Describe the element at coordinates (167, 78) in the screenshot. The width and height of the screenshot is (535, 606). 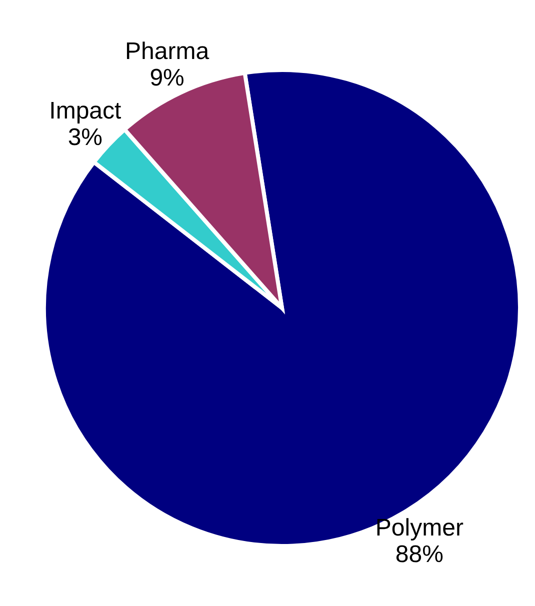
I see `data-label: 9%` at that location.